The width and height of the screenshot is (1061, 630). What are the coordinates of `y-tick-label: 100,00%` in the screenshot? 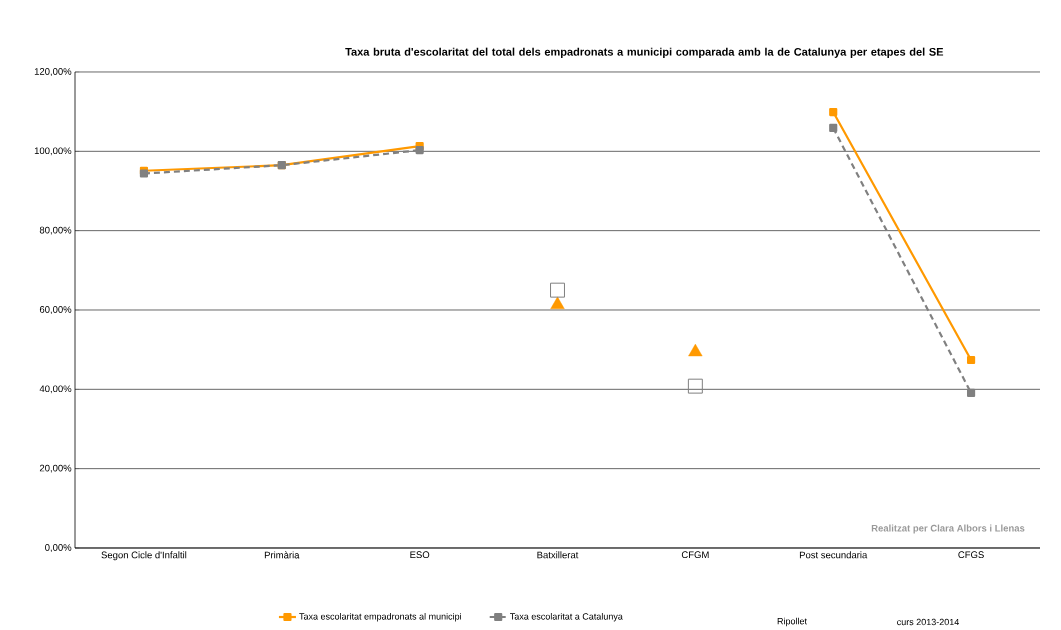 It's located at (53, 151).